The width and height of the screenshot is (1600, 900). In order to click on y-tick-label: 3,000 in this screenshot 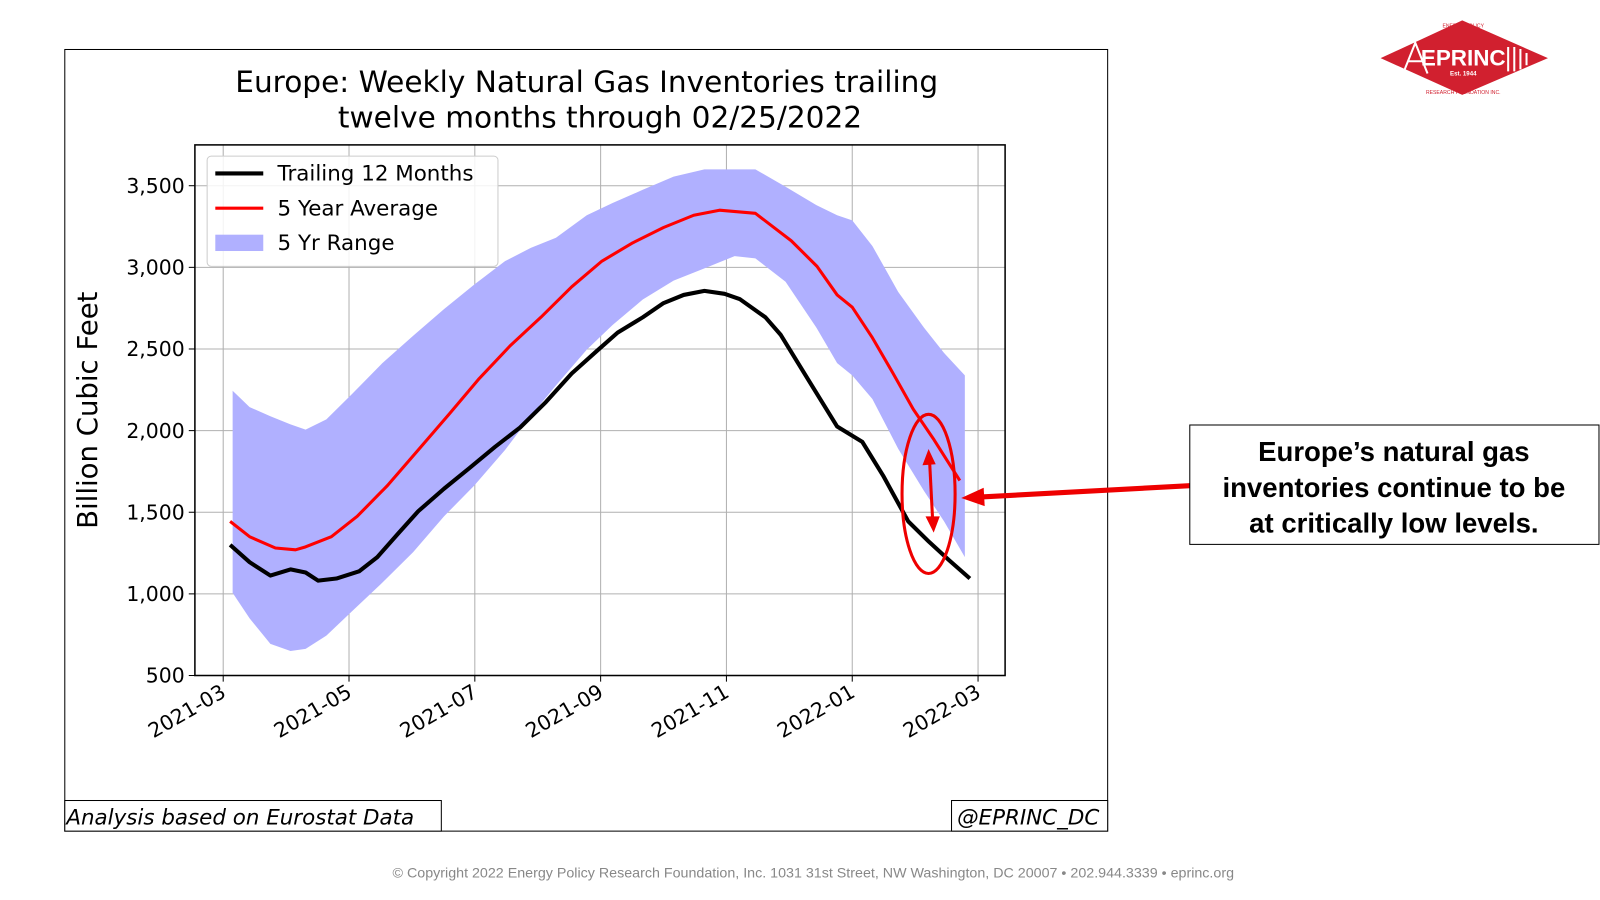, I will do `click(155, 267)`.